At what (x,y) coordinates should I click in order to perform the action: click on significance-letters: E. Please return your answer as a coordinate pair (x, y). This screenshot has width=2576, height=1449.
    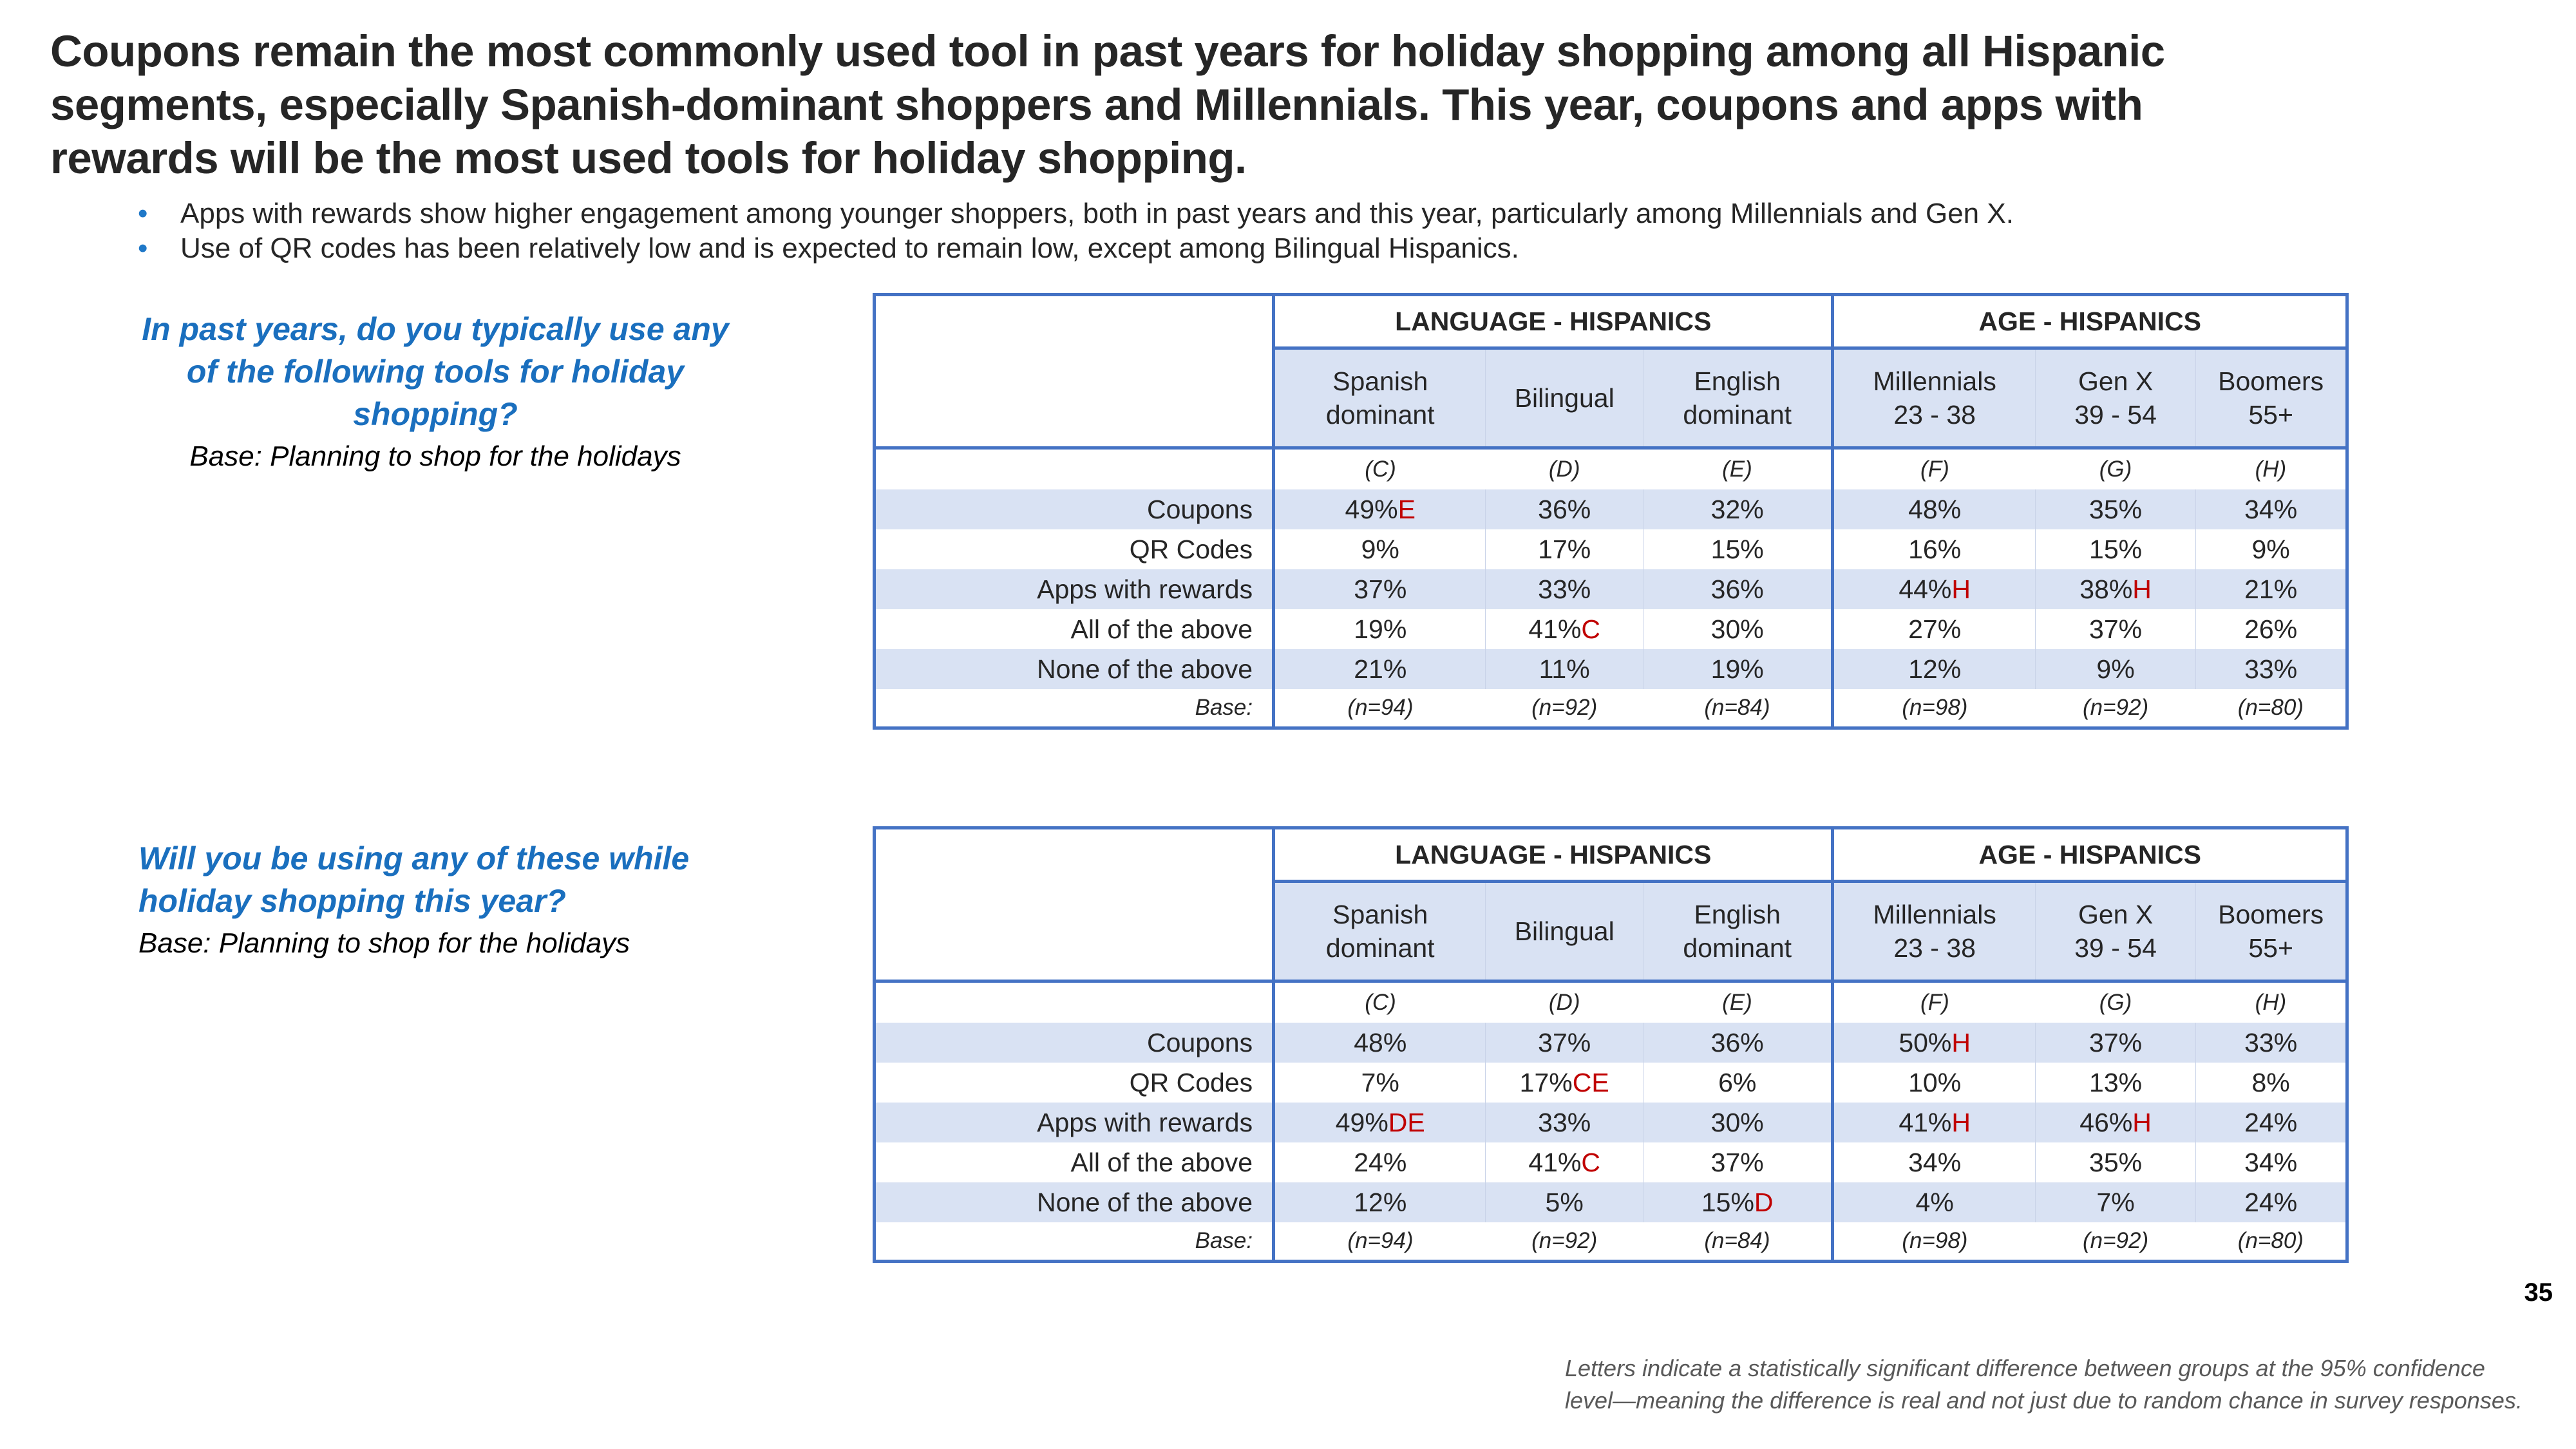
    Looking at the image, I should click on (1407, 509).